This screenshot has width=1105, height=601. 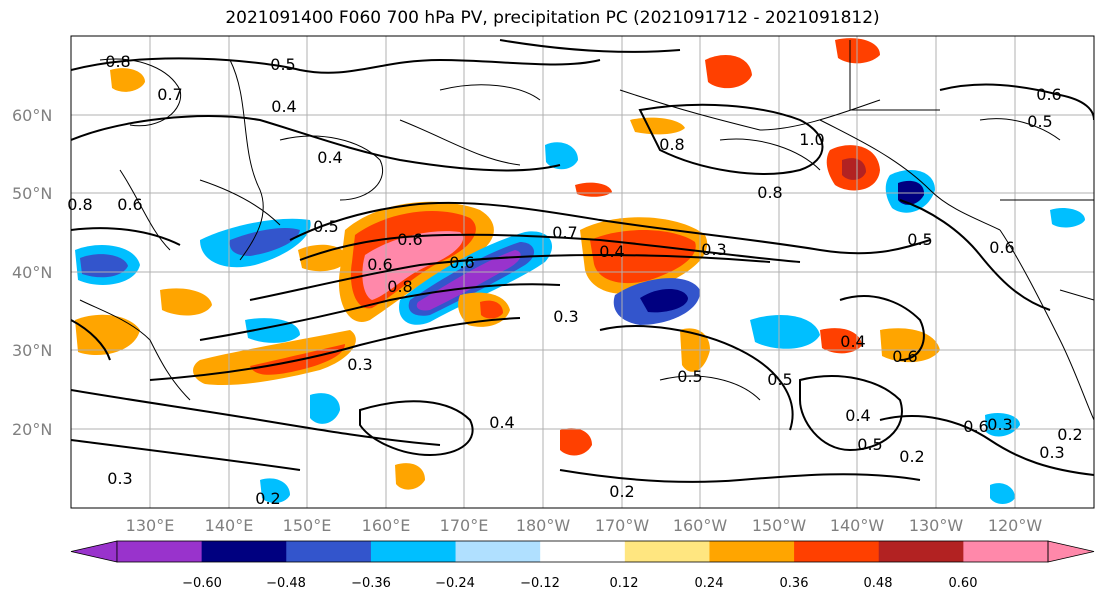 I want to click on lat-label: 30°N, so click(x=32, y=350).